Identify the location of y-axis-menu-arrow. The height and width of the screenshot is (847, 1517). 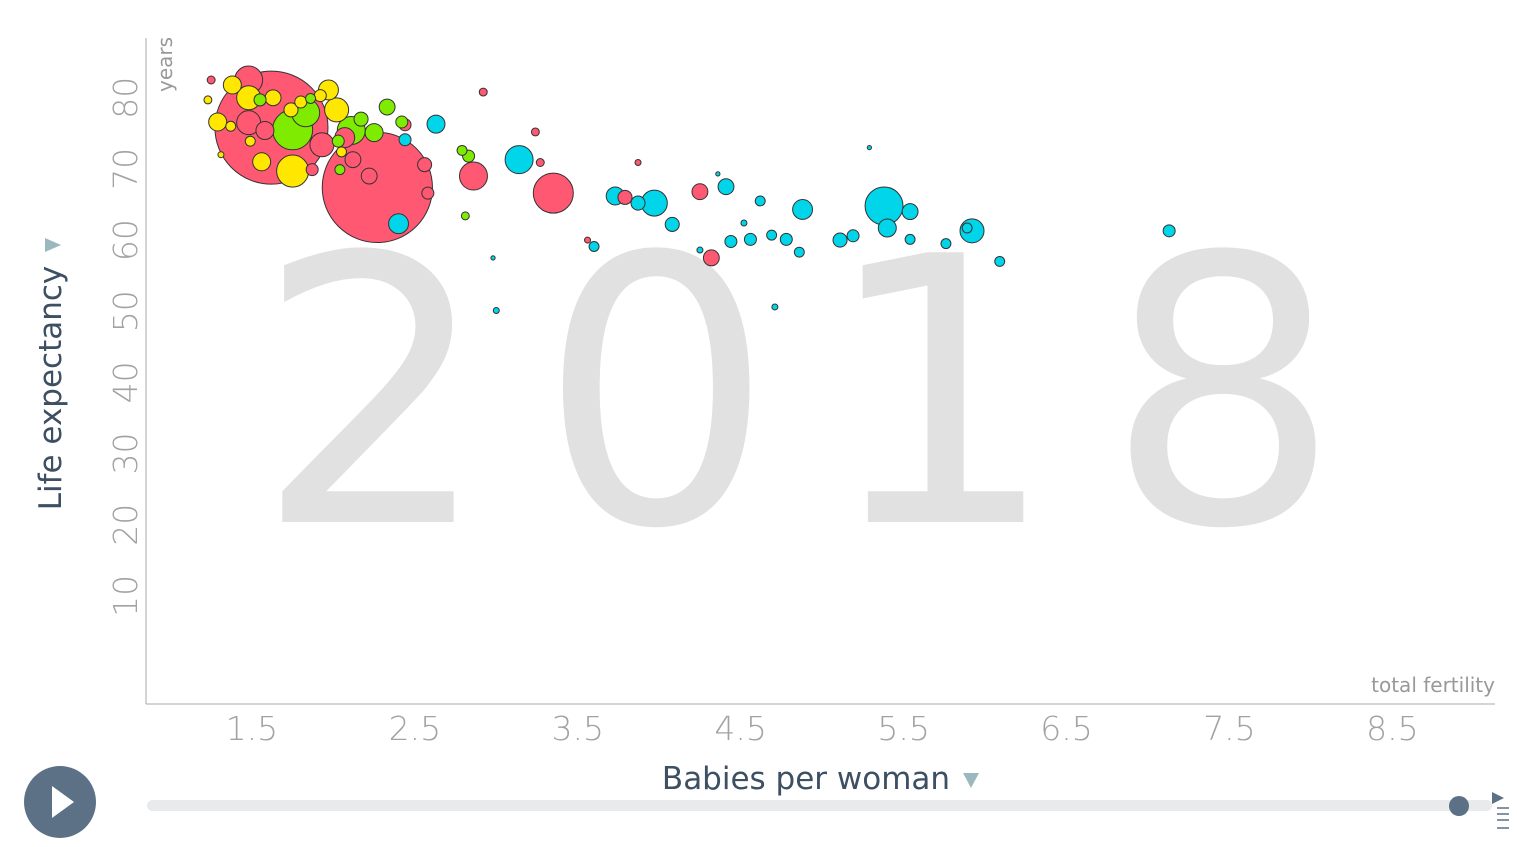
(53, 245).